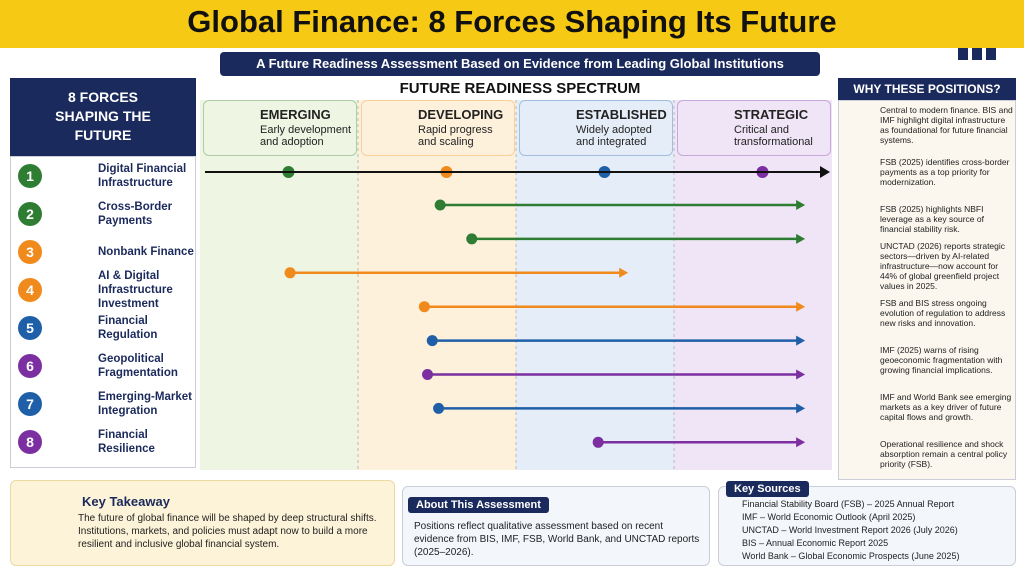  What do you see at coordinates (30, 290) in the screenshot?
I see `force-number: 4` at bounding box center [30, 290].